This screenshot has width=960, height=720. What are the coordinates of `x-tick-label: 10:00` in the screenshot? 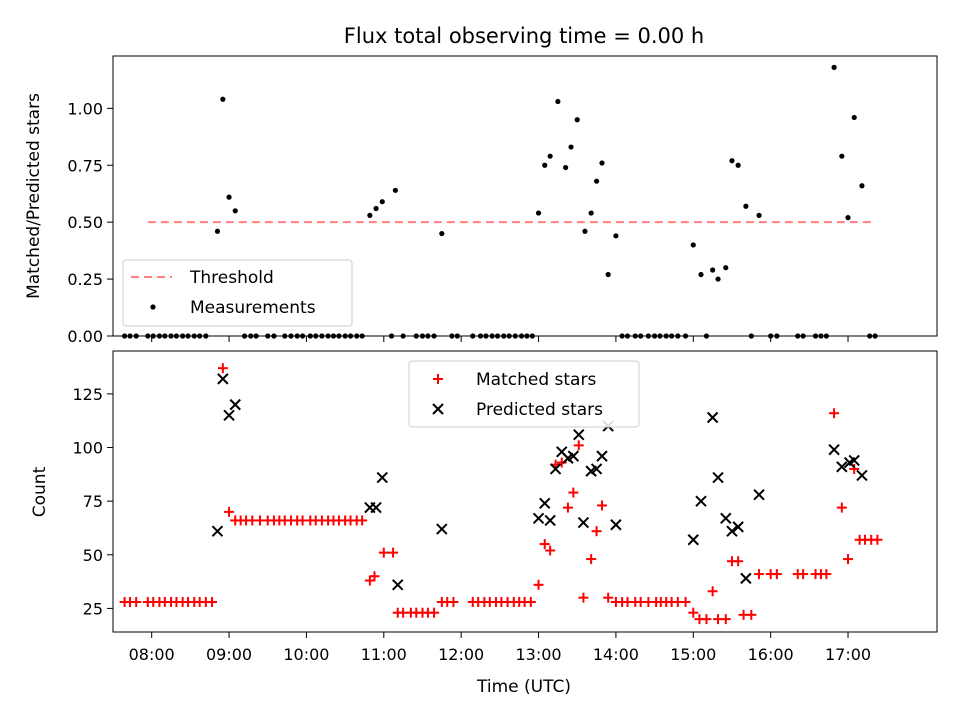 It's located at (306, 654).